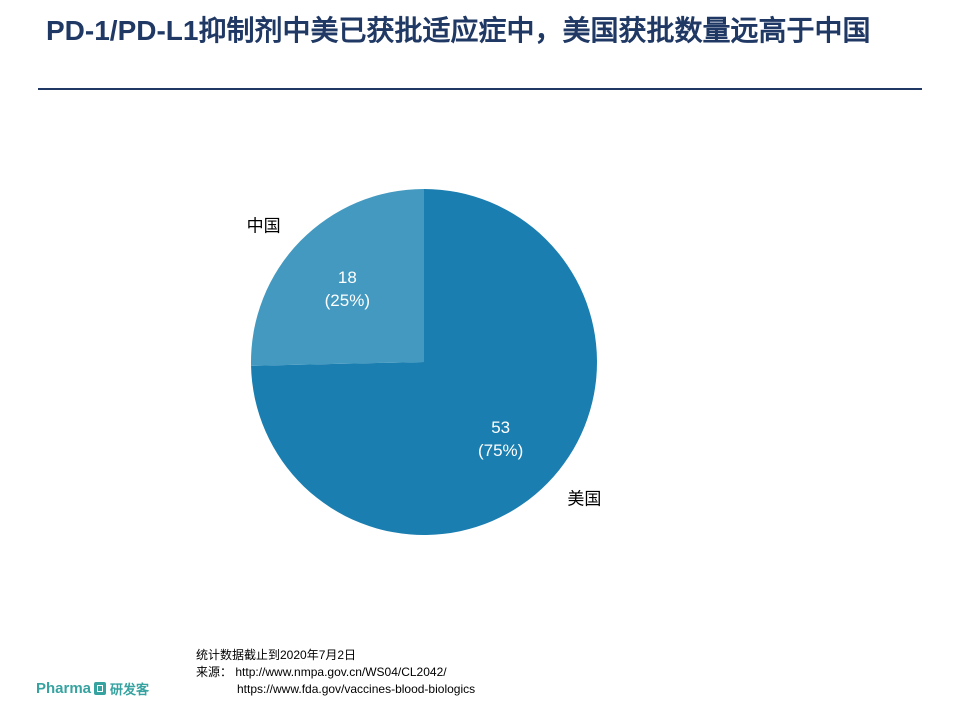 Image resolution: width=960 pixels, height=720 pixels. Describe the element at coordinates (500, 439) in the screenshot. I see `slice-value-label-0: 53 (75%)` at that location.